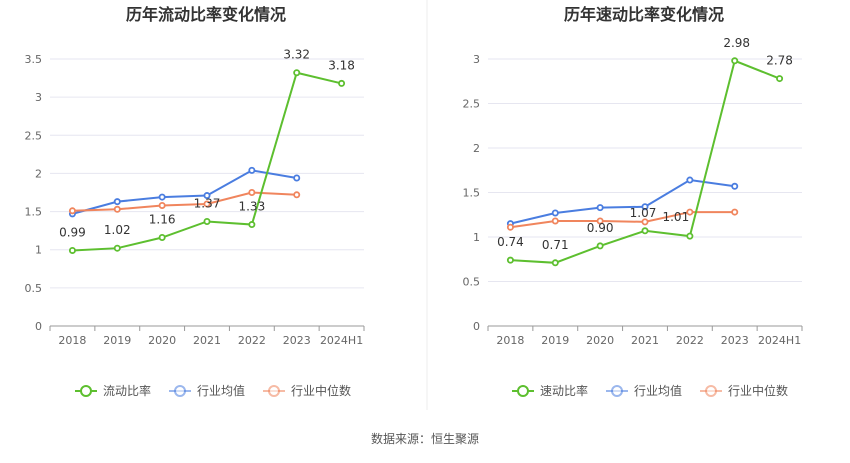  I want to click on data-label: 3.18, so click(341, 65).